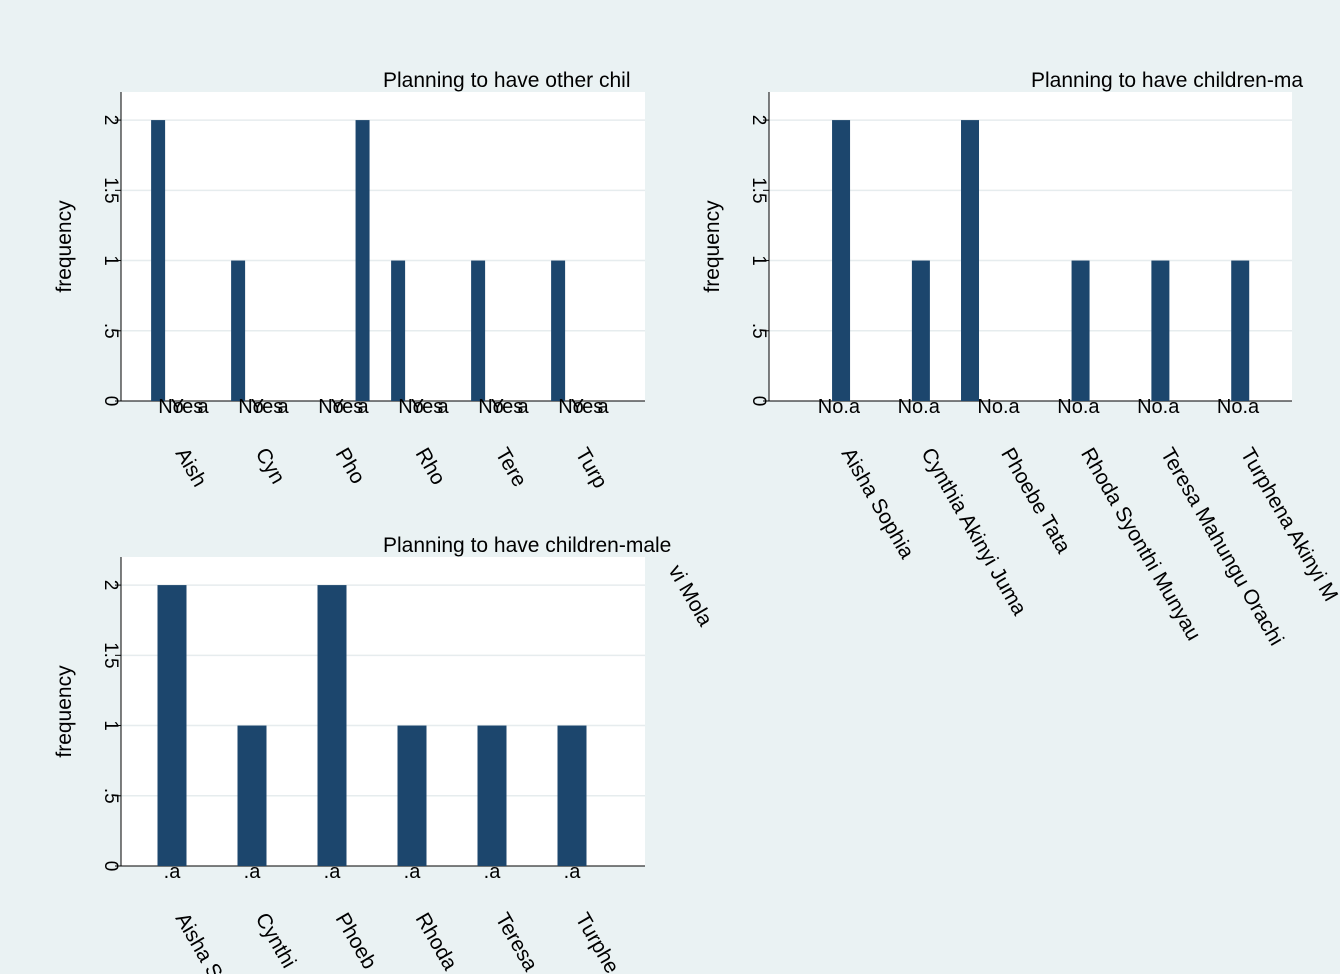 The width and height of the screenshot is (1340, 974). What do you see at coordinates (591, 468) in the screenshot?
I see `x-group-label: Turp` at bounding box center [591, 468].